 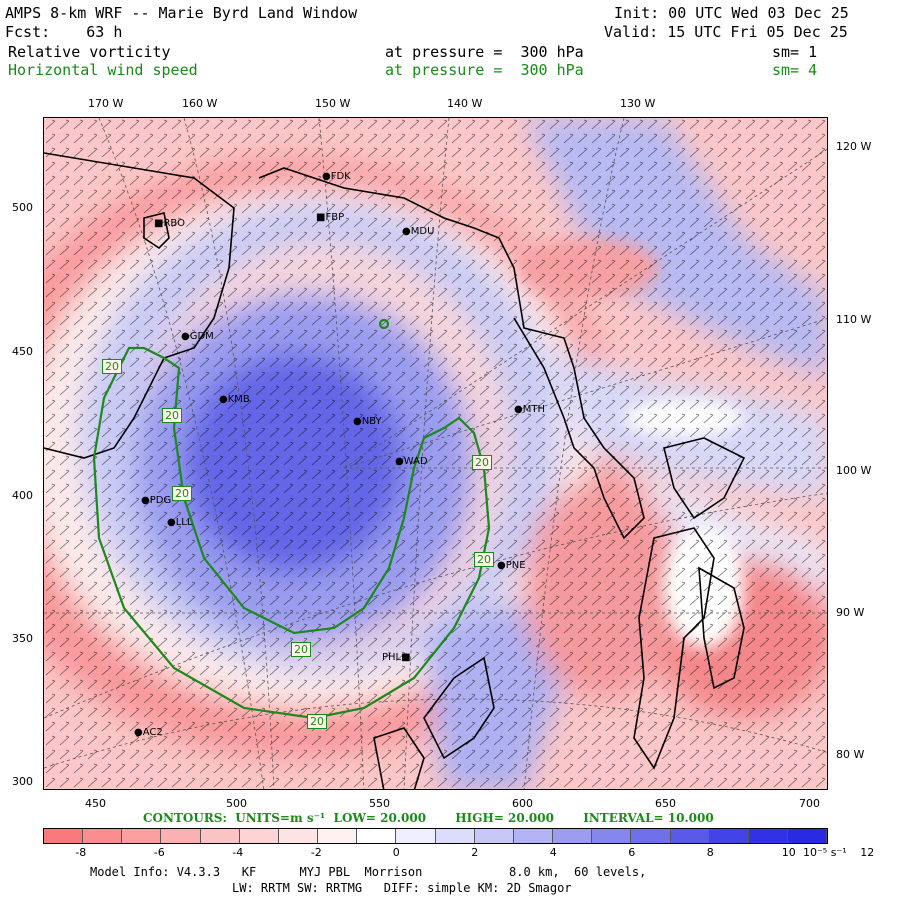 I want to click on station-marker: ●PNE, so click(x=511, y=565).